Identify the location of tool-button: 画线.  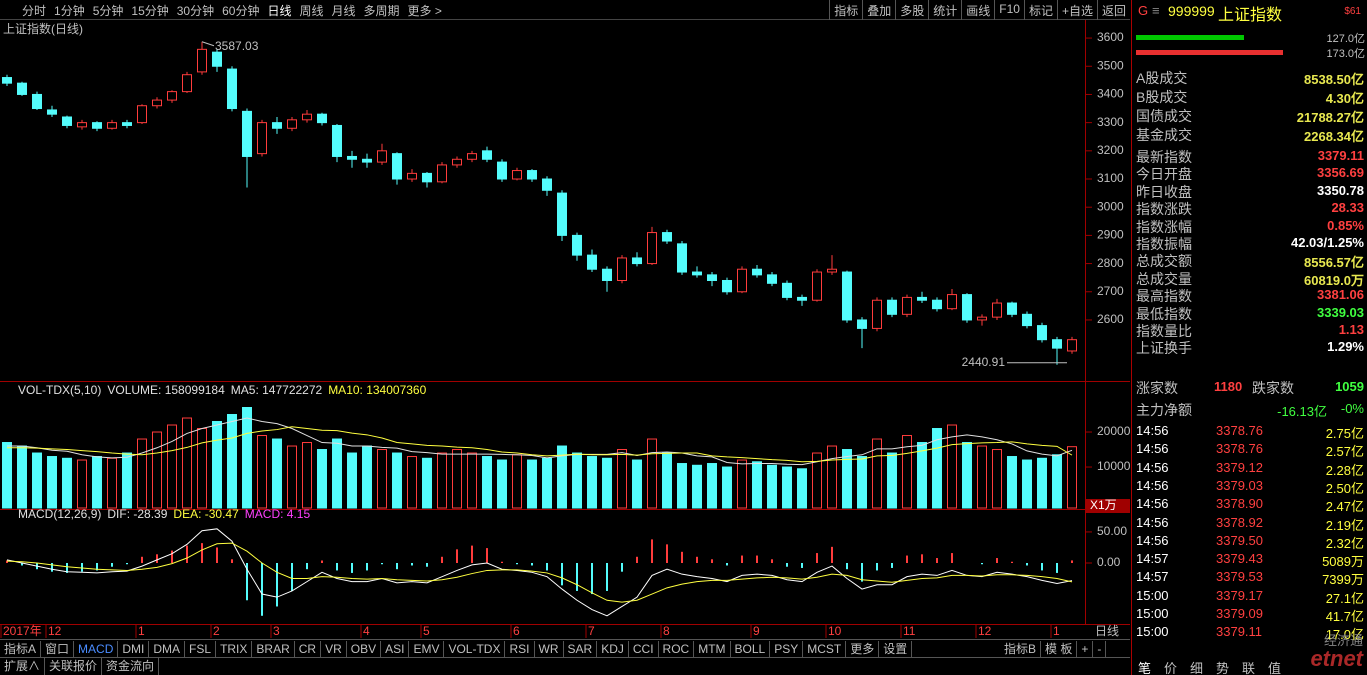
(977, 10).